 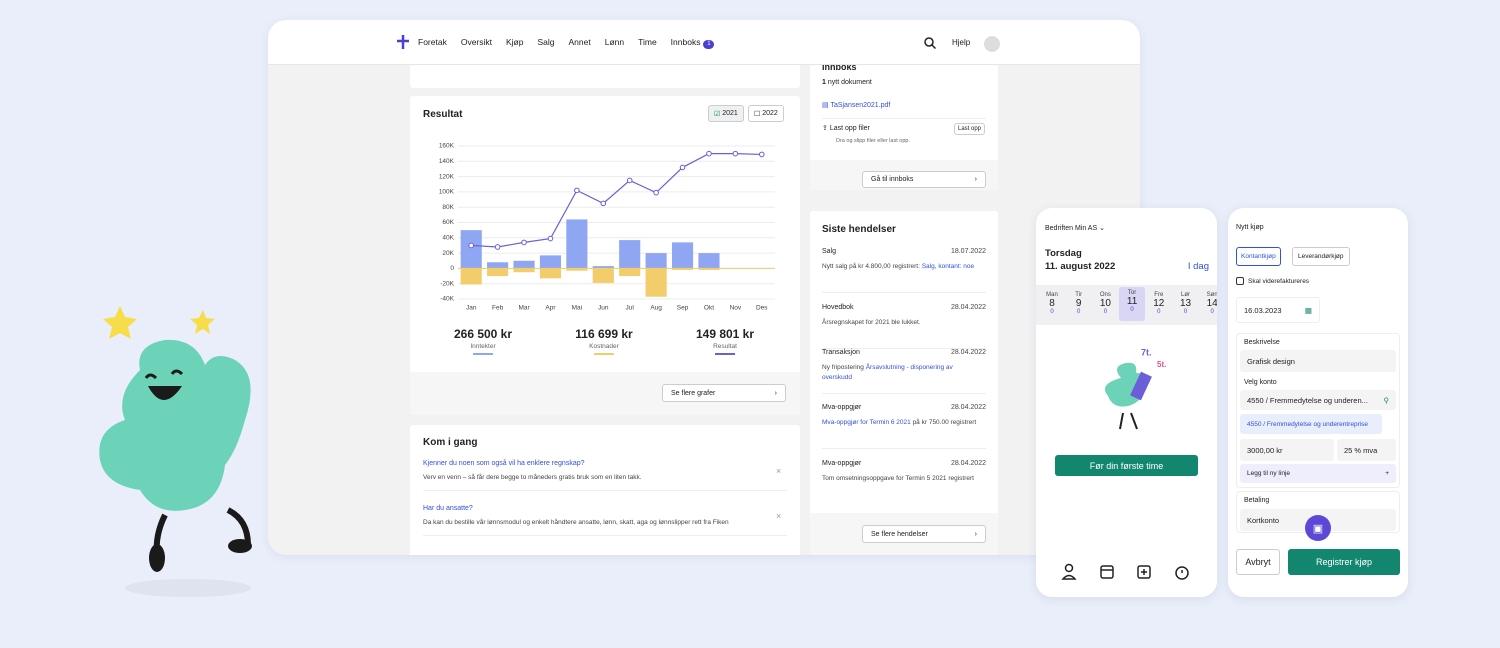 What do you see at coordinates (1258, 562) in the screenshot?
I see `cancel-button: Avbryt` at bounding box center [1258, 562].